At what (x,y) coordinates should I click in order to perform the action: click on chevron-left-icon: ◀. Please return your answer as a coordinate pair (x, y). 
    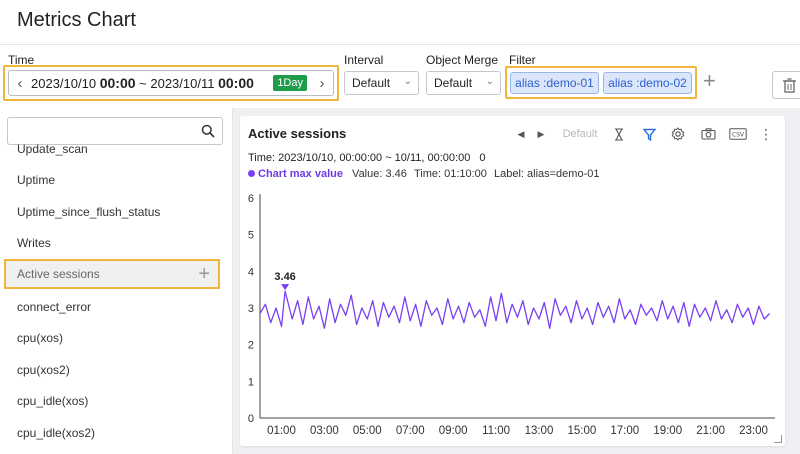
    Looking at the image, I should click on (521, 133).